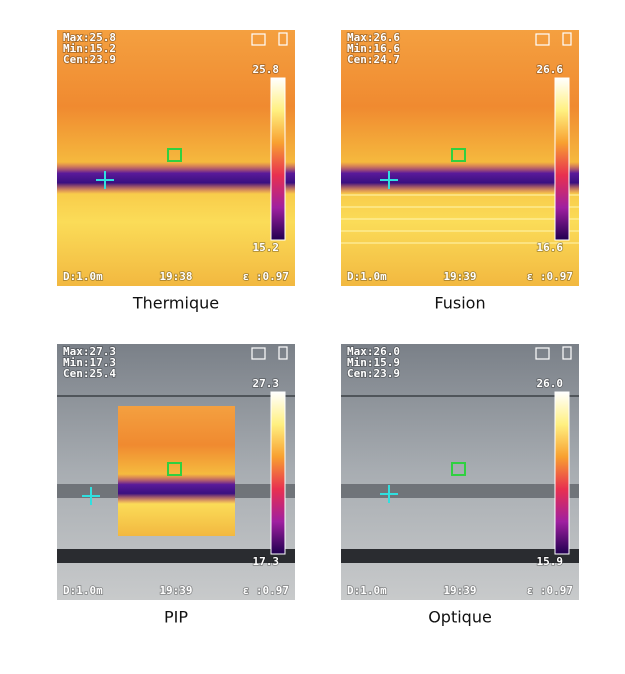  I want to click on time: 19:38, so click(175, 276).